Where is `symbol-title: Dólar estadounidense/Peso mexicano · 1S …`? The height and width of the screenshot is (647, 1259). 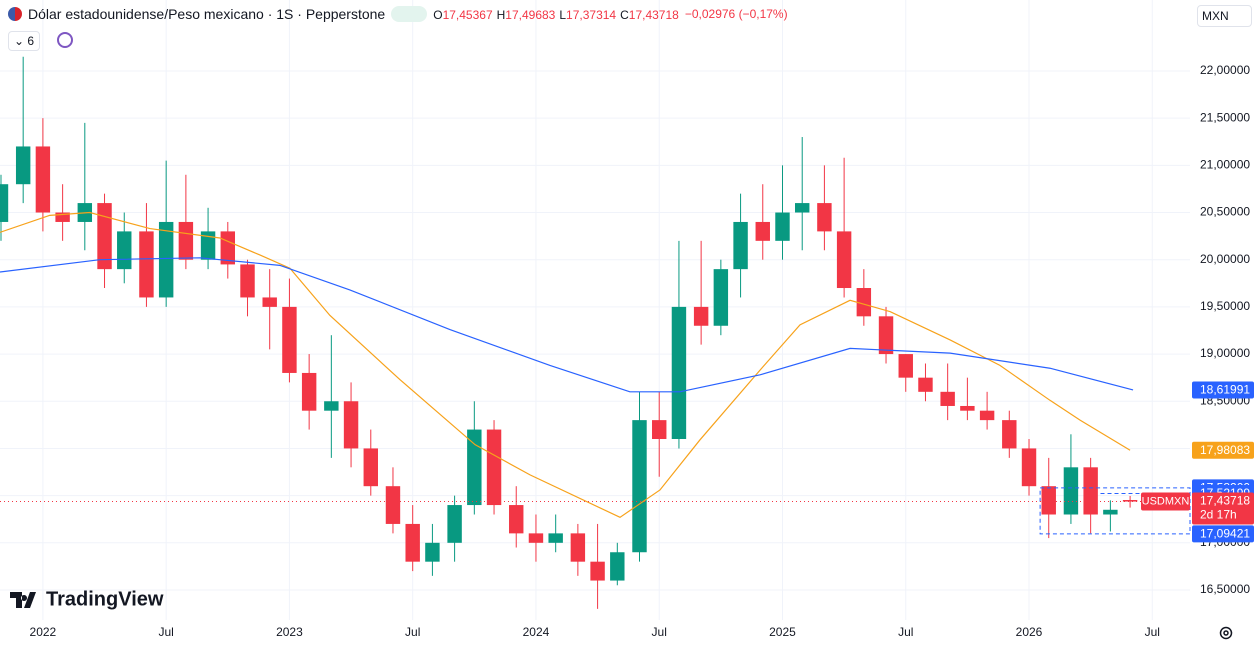
symbol-title: Dólar estadounidense/Peso mexicano · 1S … is located at coordinates (207, 14).